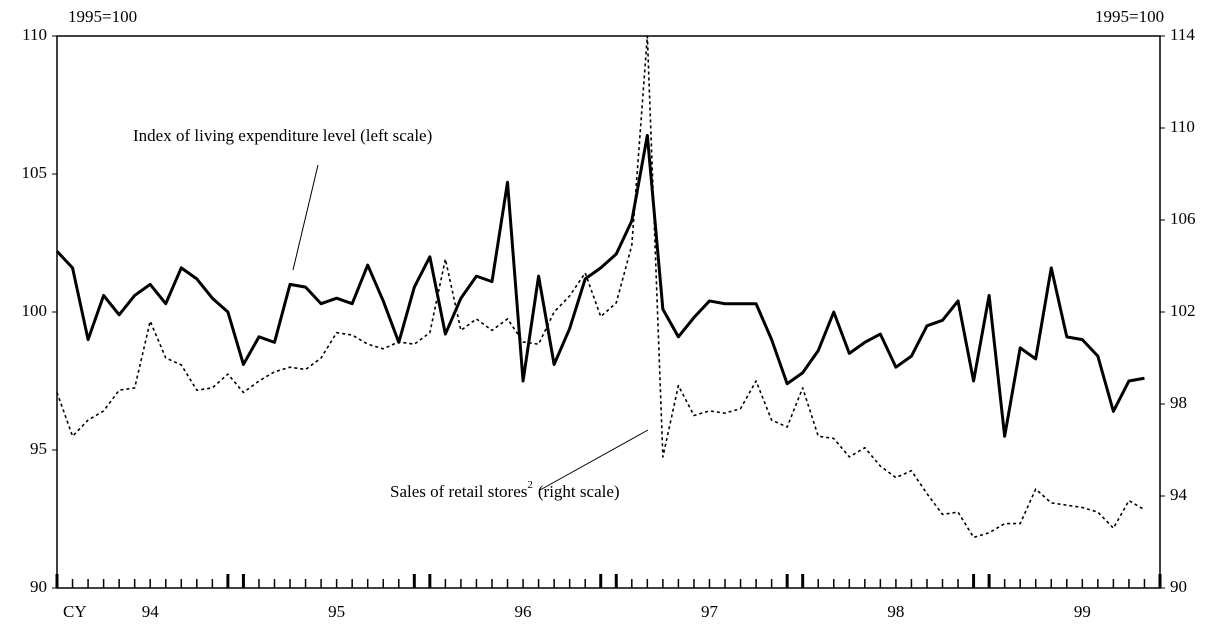 The width and height of the screenshot is (1218, 628). Describe the element at coordinates (38, 448) in the screenshot. I see `y-tick-label: 95` at that location.